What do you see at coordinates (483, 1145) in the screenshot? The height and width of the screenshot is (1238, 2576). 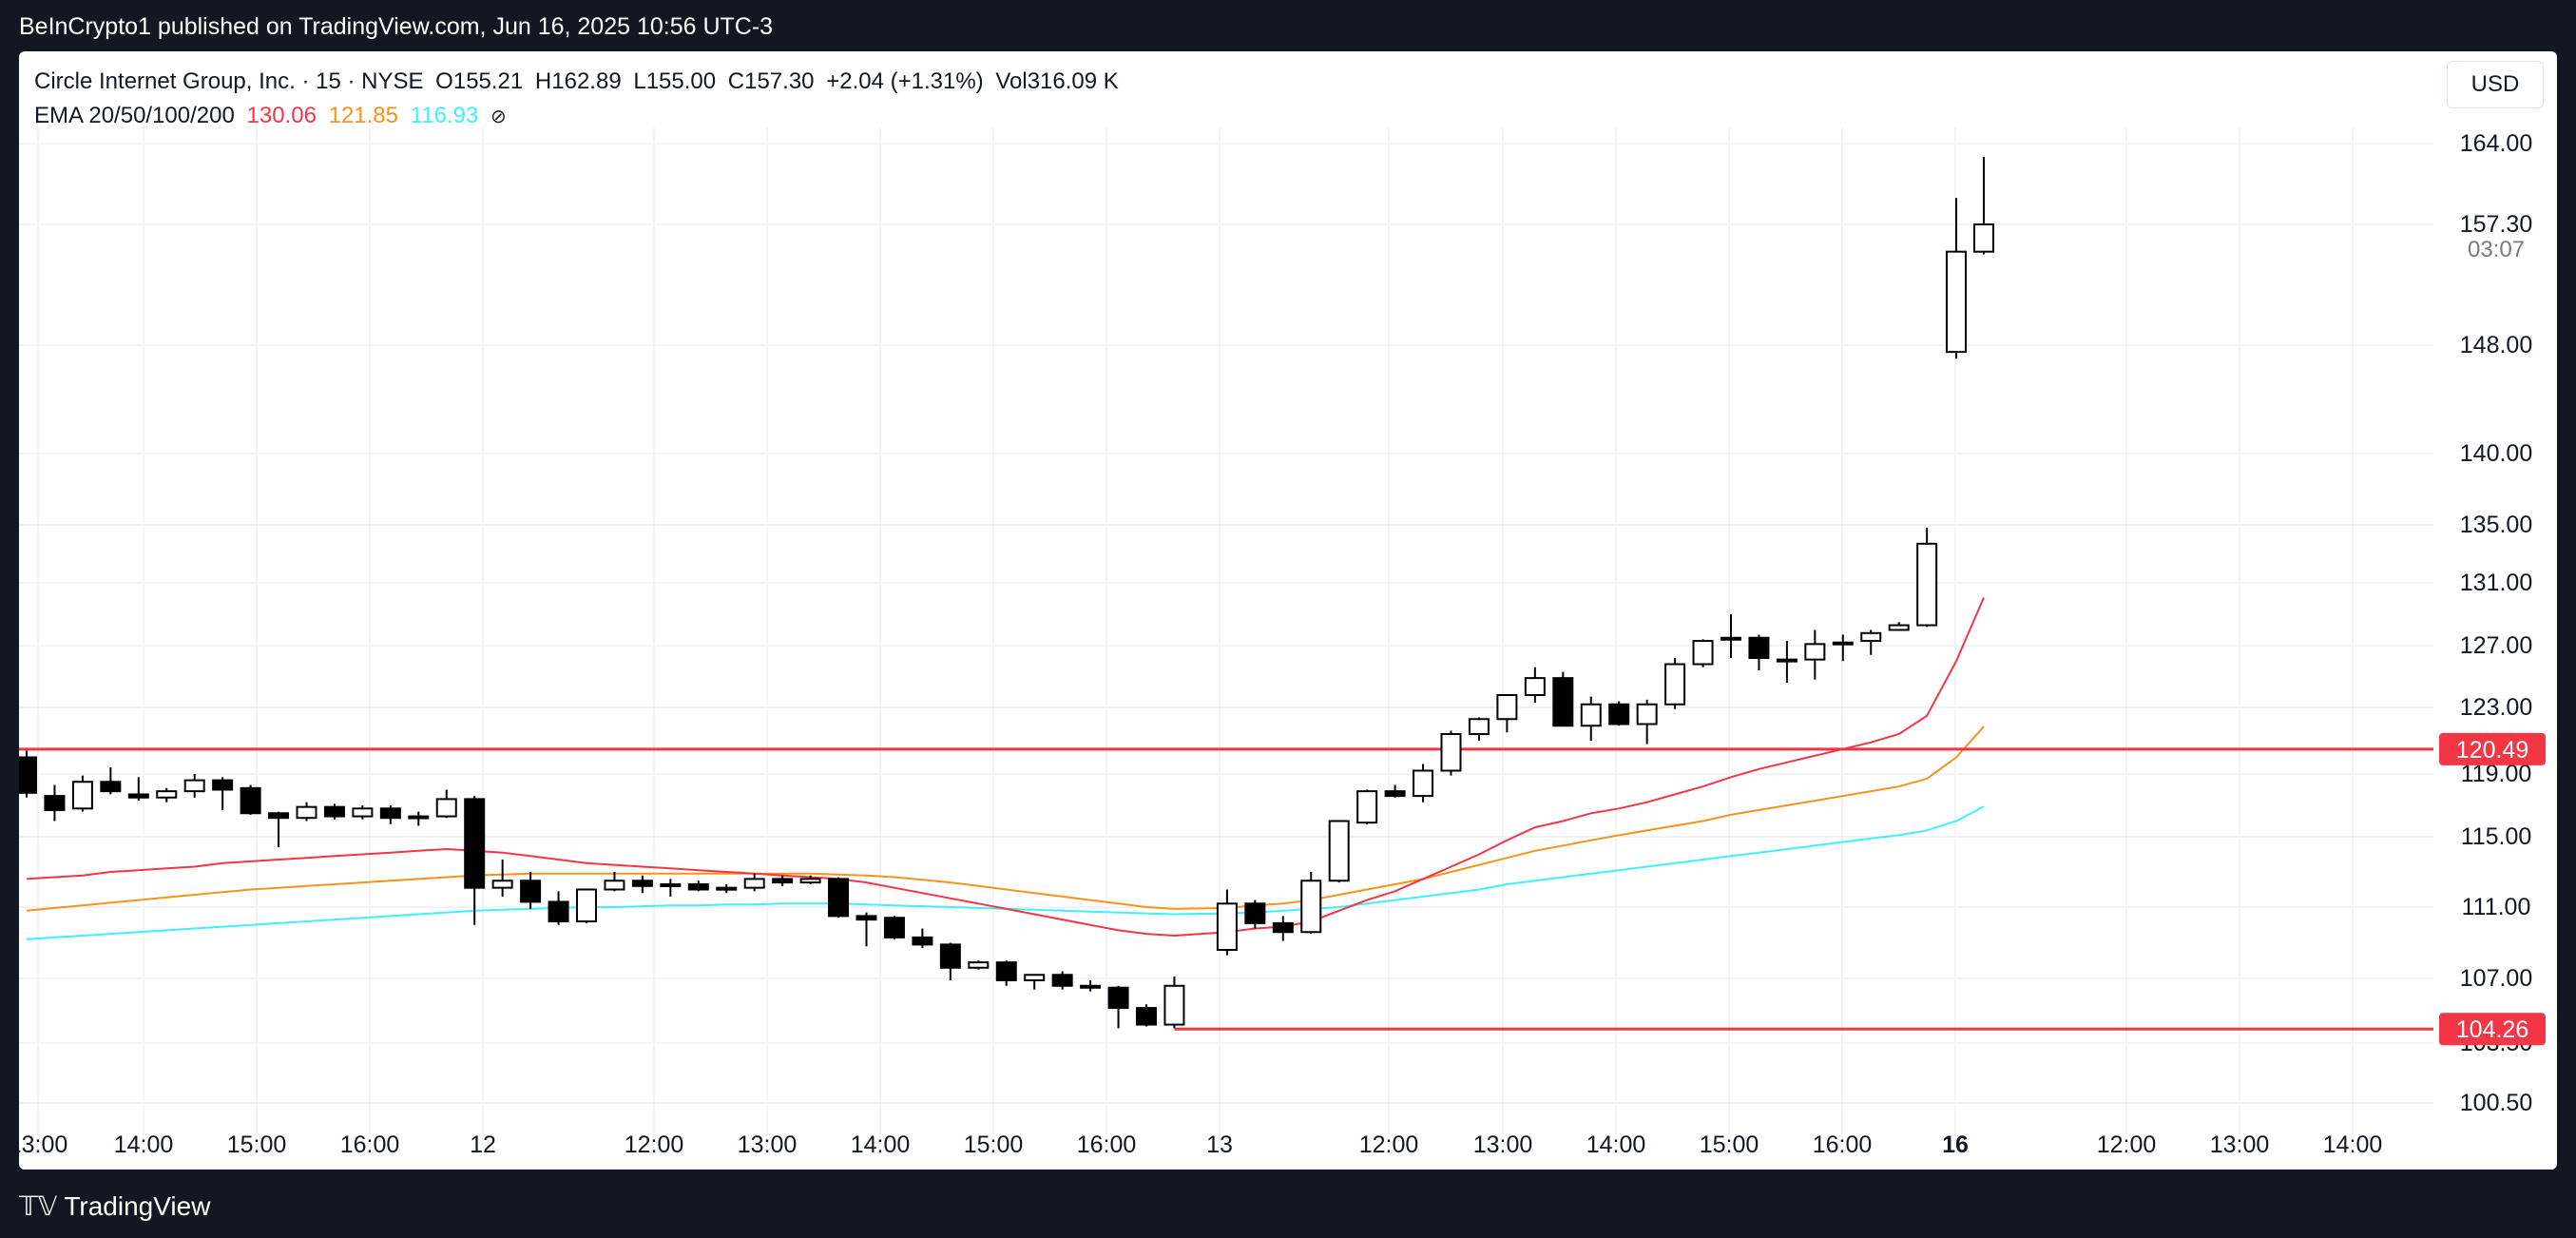 I see `time-tick-label: 12` at bounding box center [483, 1145].